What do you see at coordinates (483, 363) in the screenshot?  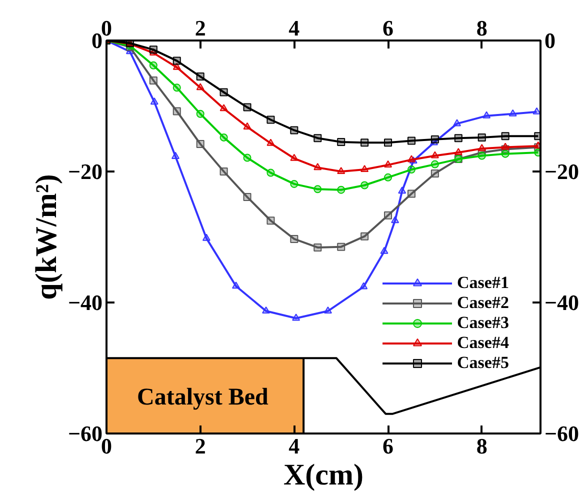 I see `legend-label: Case#5` at bounding box center [483, 363].